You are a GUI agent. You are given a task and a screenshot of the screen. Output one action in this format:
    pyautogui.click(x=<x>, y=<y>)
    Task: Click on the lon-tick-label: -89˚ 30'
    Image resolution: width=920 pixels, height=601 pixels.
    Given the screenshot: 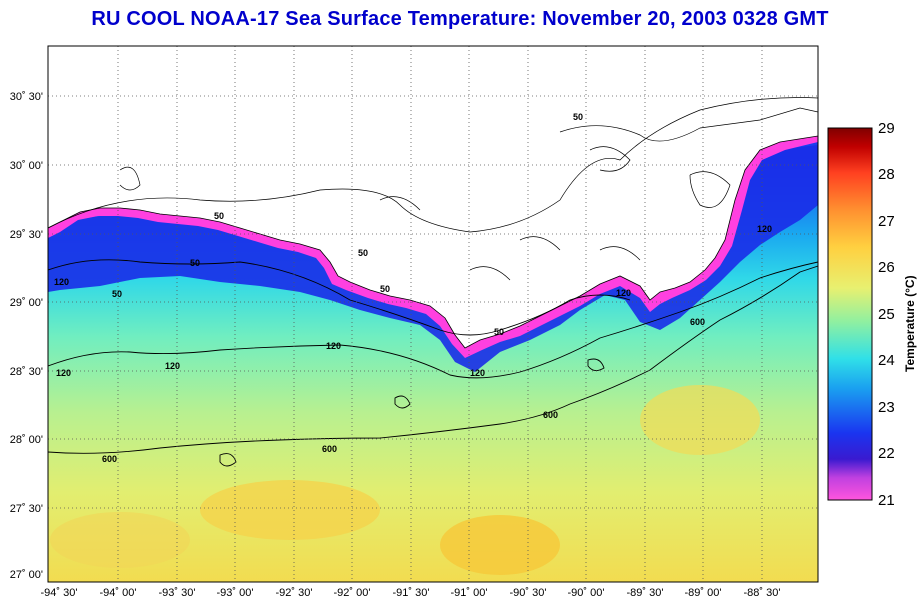 What is the action you would take?
    pyautogui.click(x=645, y=593)
    